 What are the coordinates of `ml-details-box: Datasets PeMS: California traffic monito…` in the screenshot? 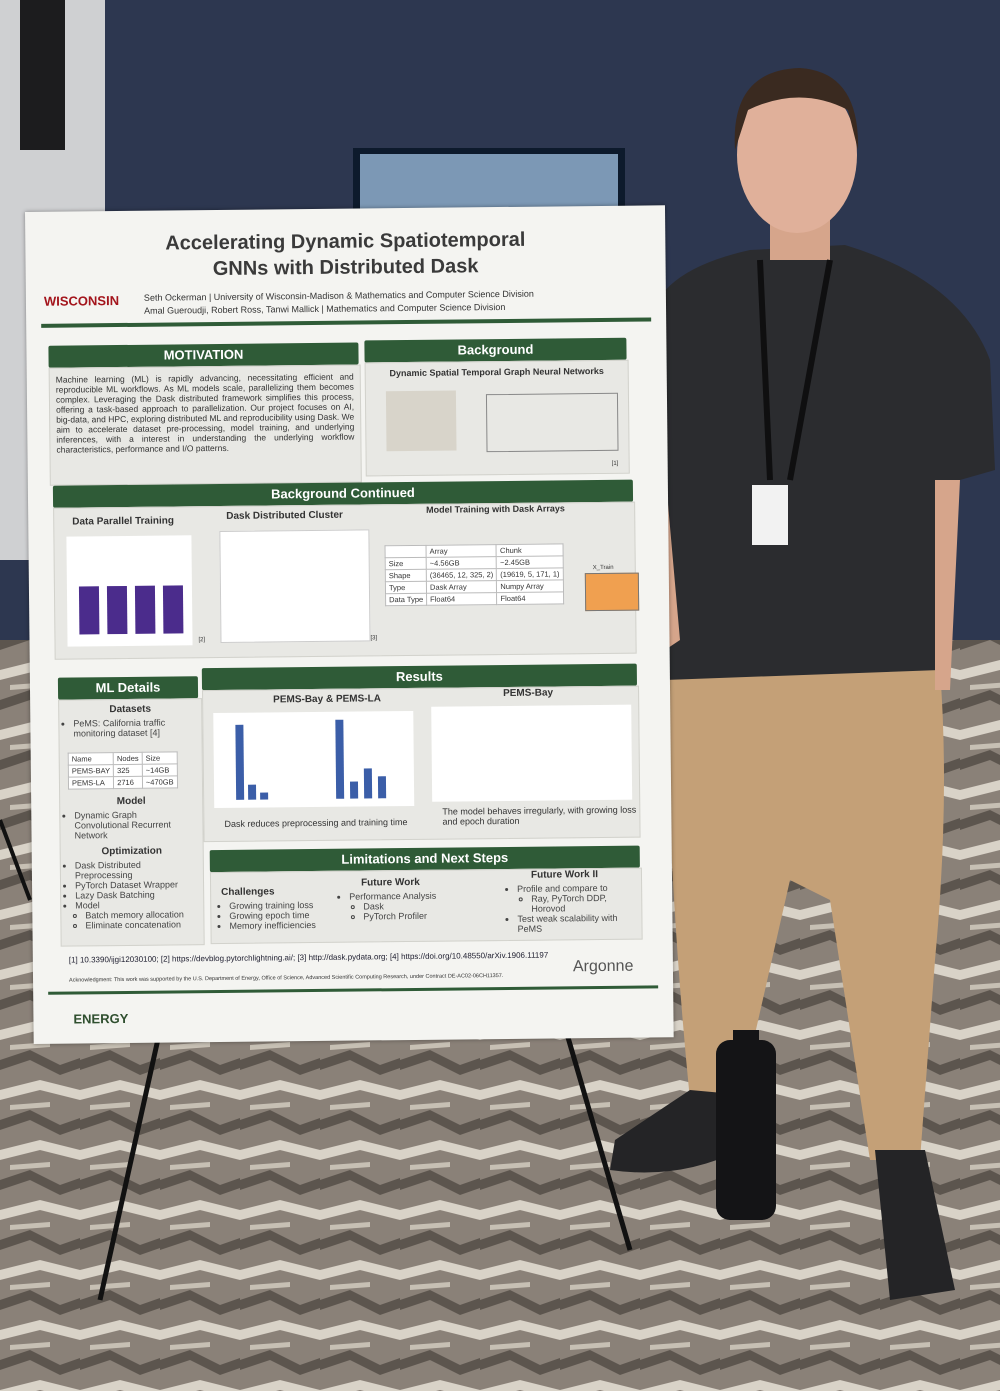 It's located at (131, 822).